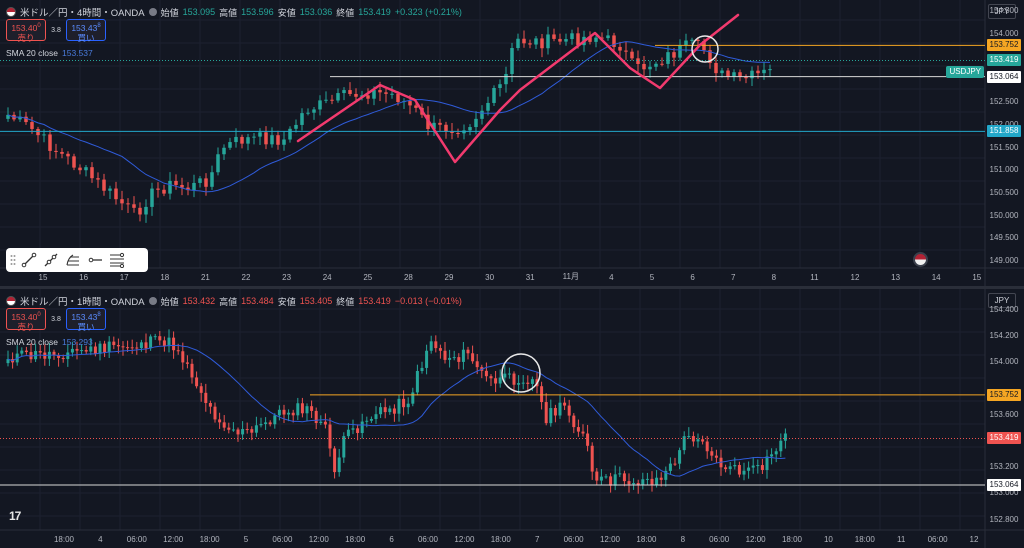 The image size is (1024, 548). What do you see at coordinates (901, 539) in the screenshot?
I see `time-tick-label: 11` at bounding box center [901, 539].